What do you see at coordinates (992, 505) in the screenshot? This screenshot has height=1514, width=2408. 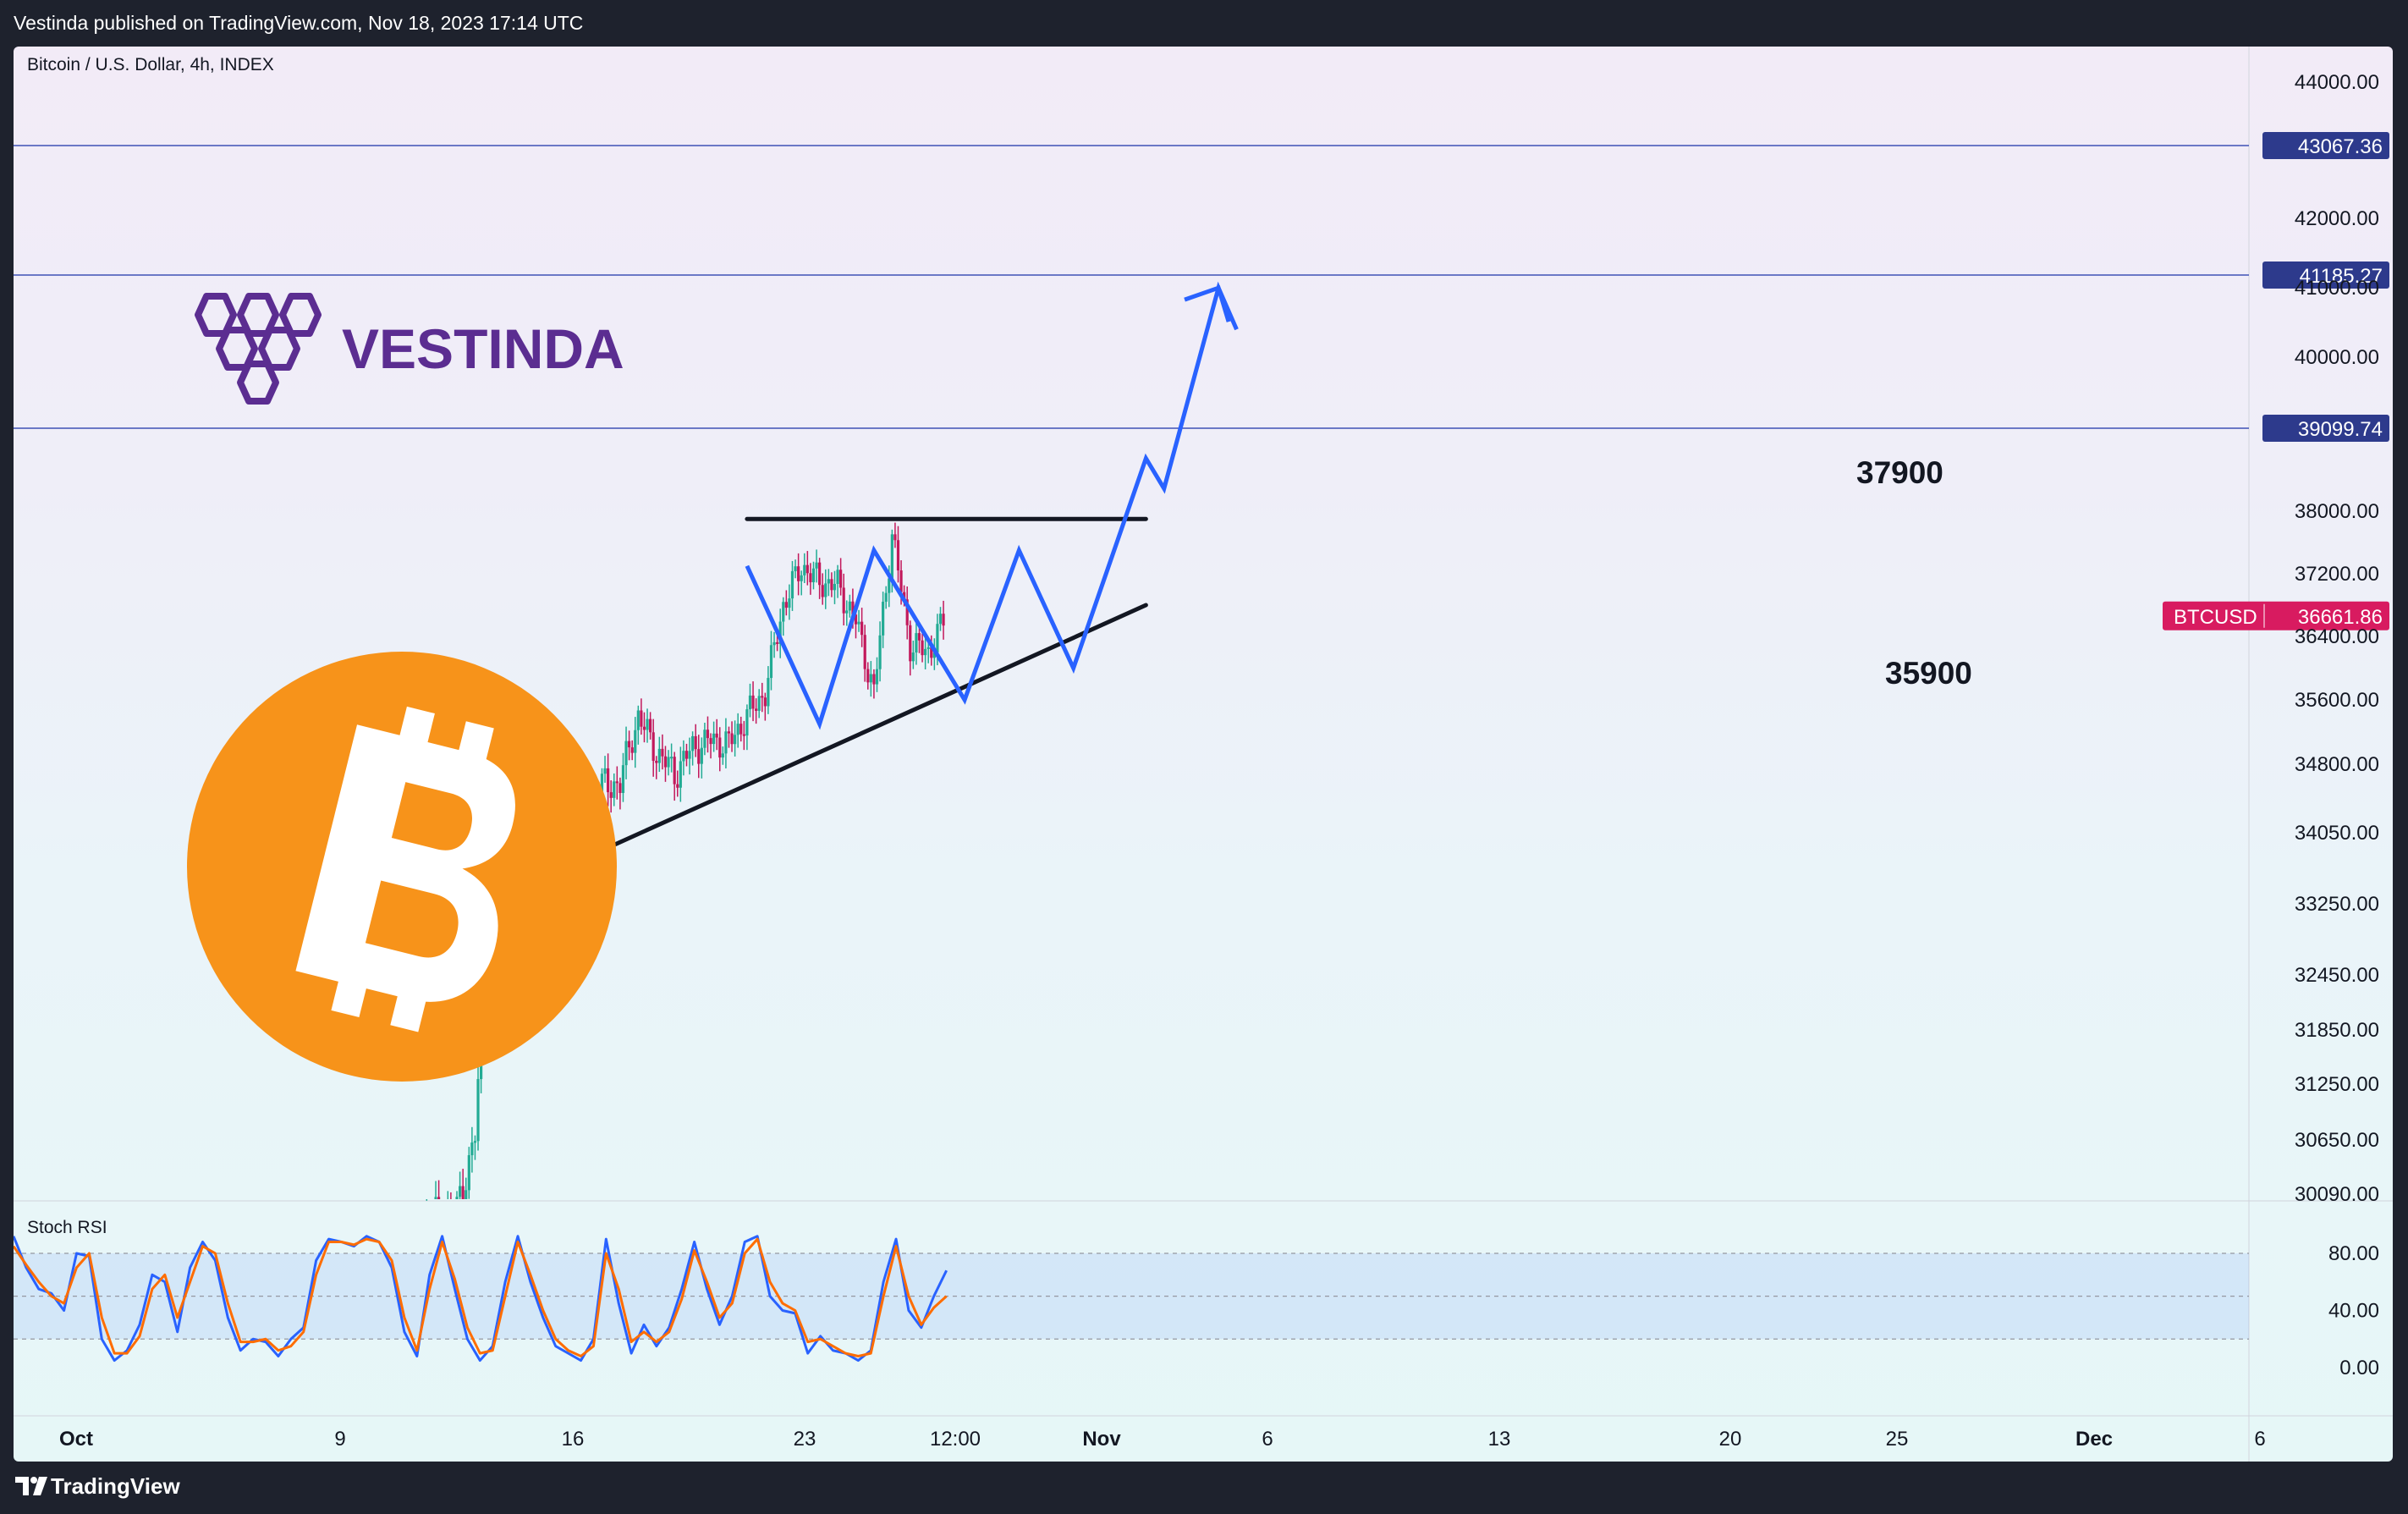 I see `projection-path` at bounding box center [992, 505].